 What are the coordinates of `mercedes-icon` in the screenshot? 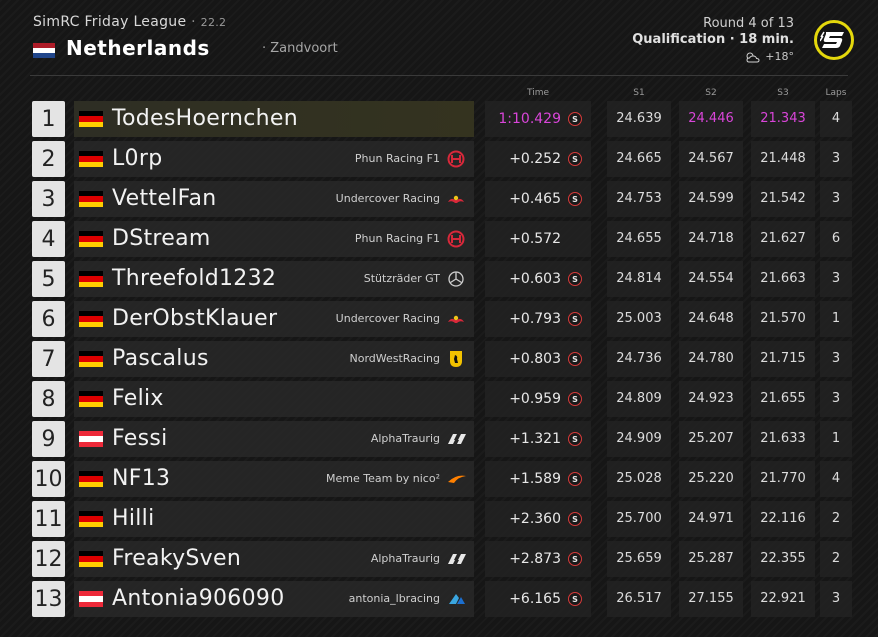 It's located at (456, 279).